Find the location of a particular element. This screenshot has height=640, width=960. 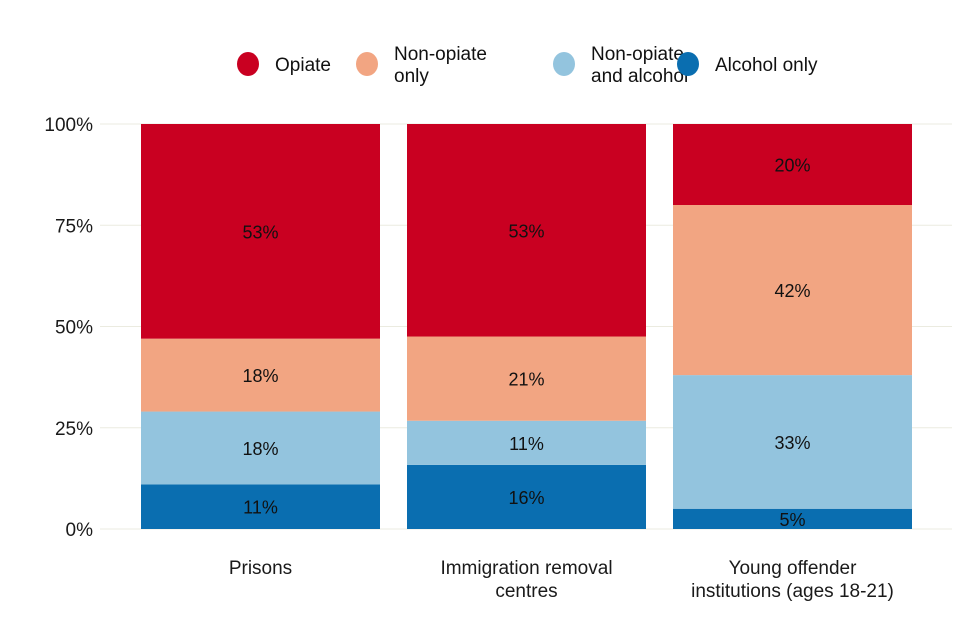

legend-item: Non-opiate and alcohol is located at coordinates (620, 65).